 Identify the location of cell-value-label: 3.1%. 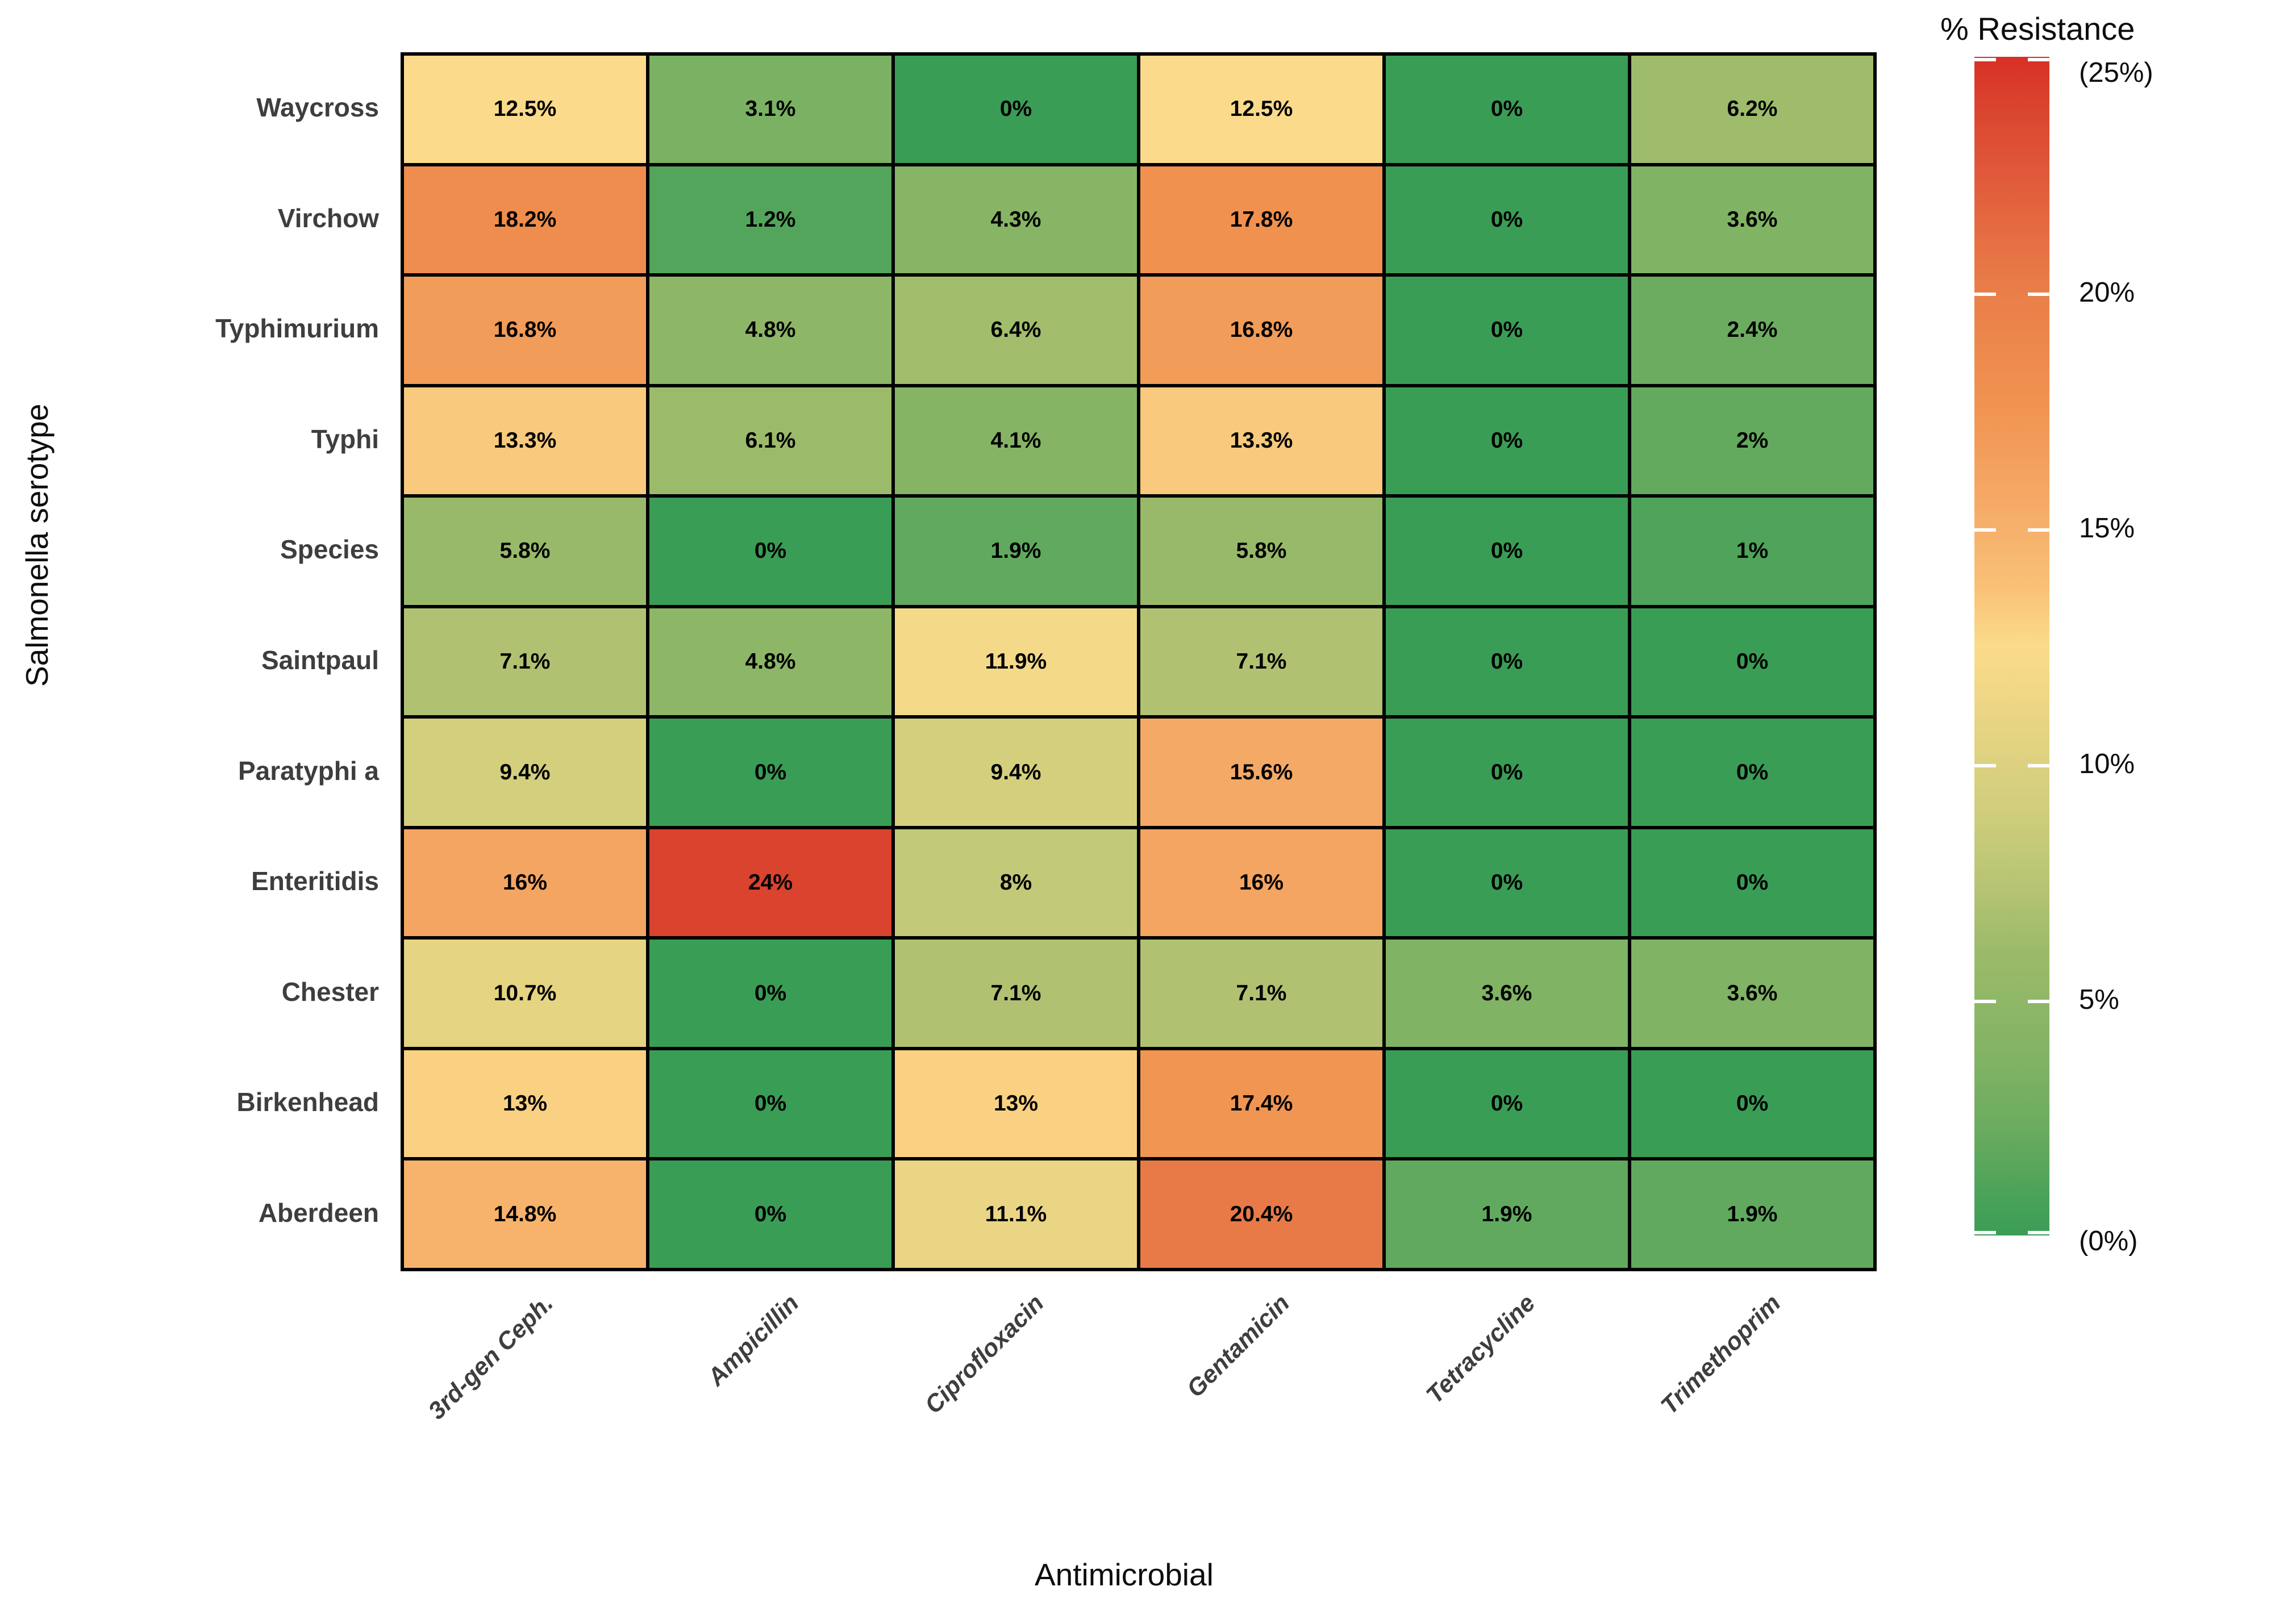
(770, 109).